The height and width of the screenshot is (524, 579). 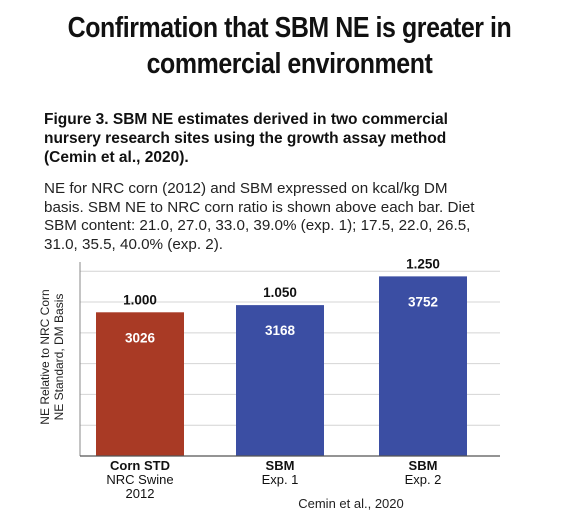 What do you see at coordinates (140, 299) in the screenshot?
I see `ratio-label: 1.000` at bounding box center [140, 299].